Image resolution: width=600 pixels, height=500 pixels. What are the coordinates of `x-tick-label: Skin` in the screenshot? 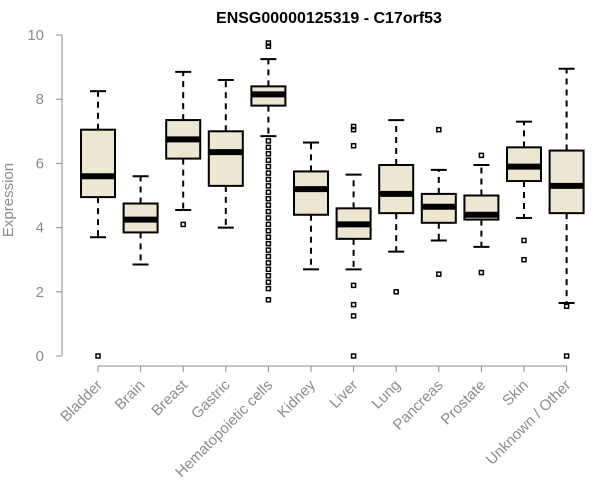 It's located at (515, 393).